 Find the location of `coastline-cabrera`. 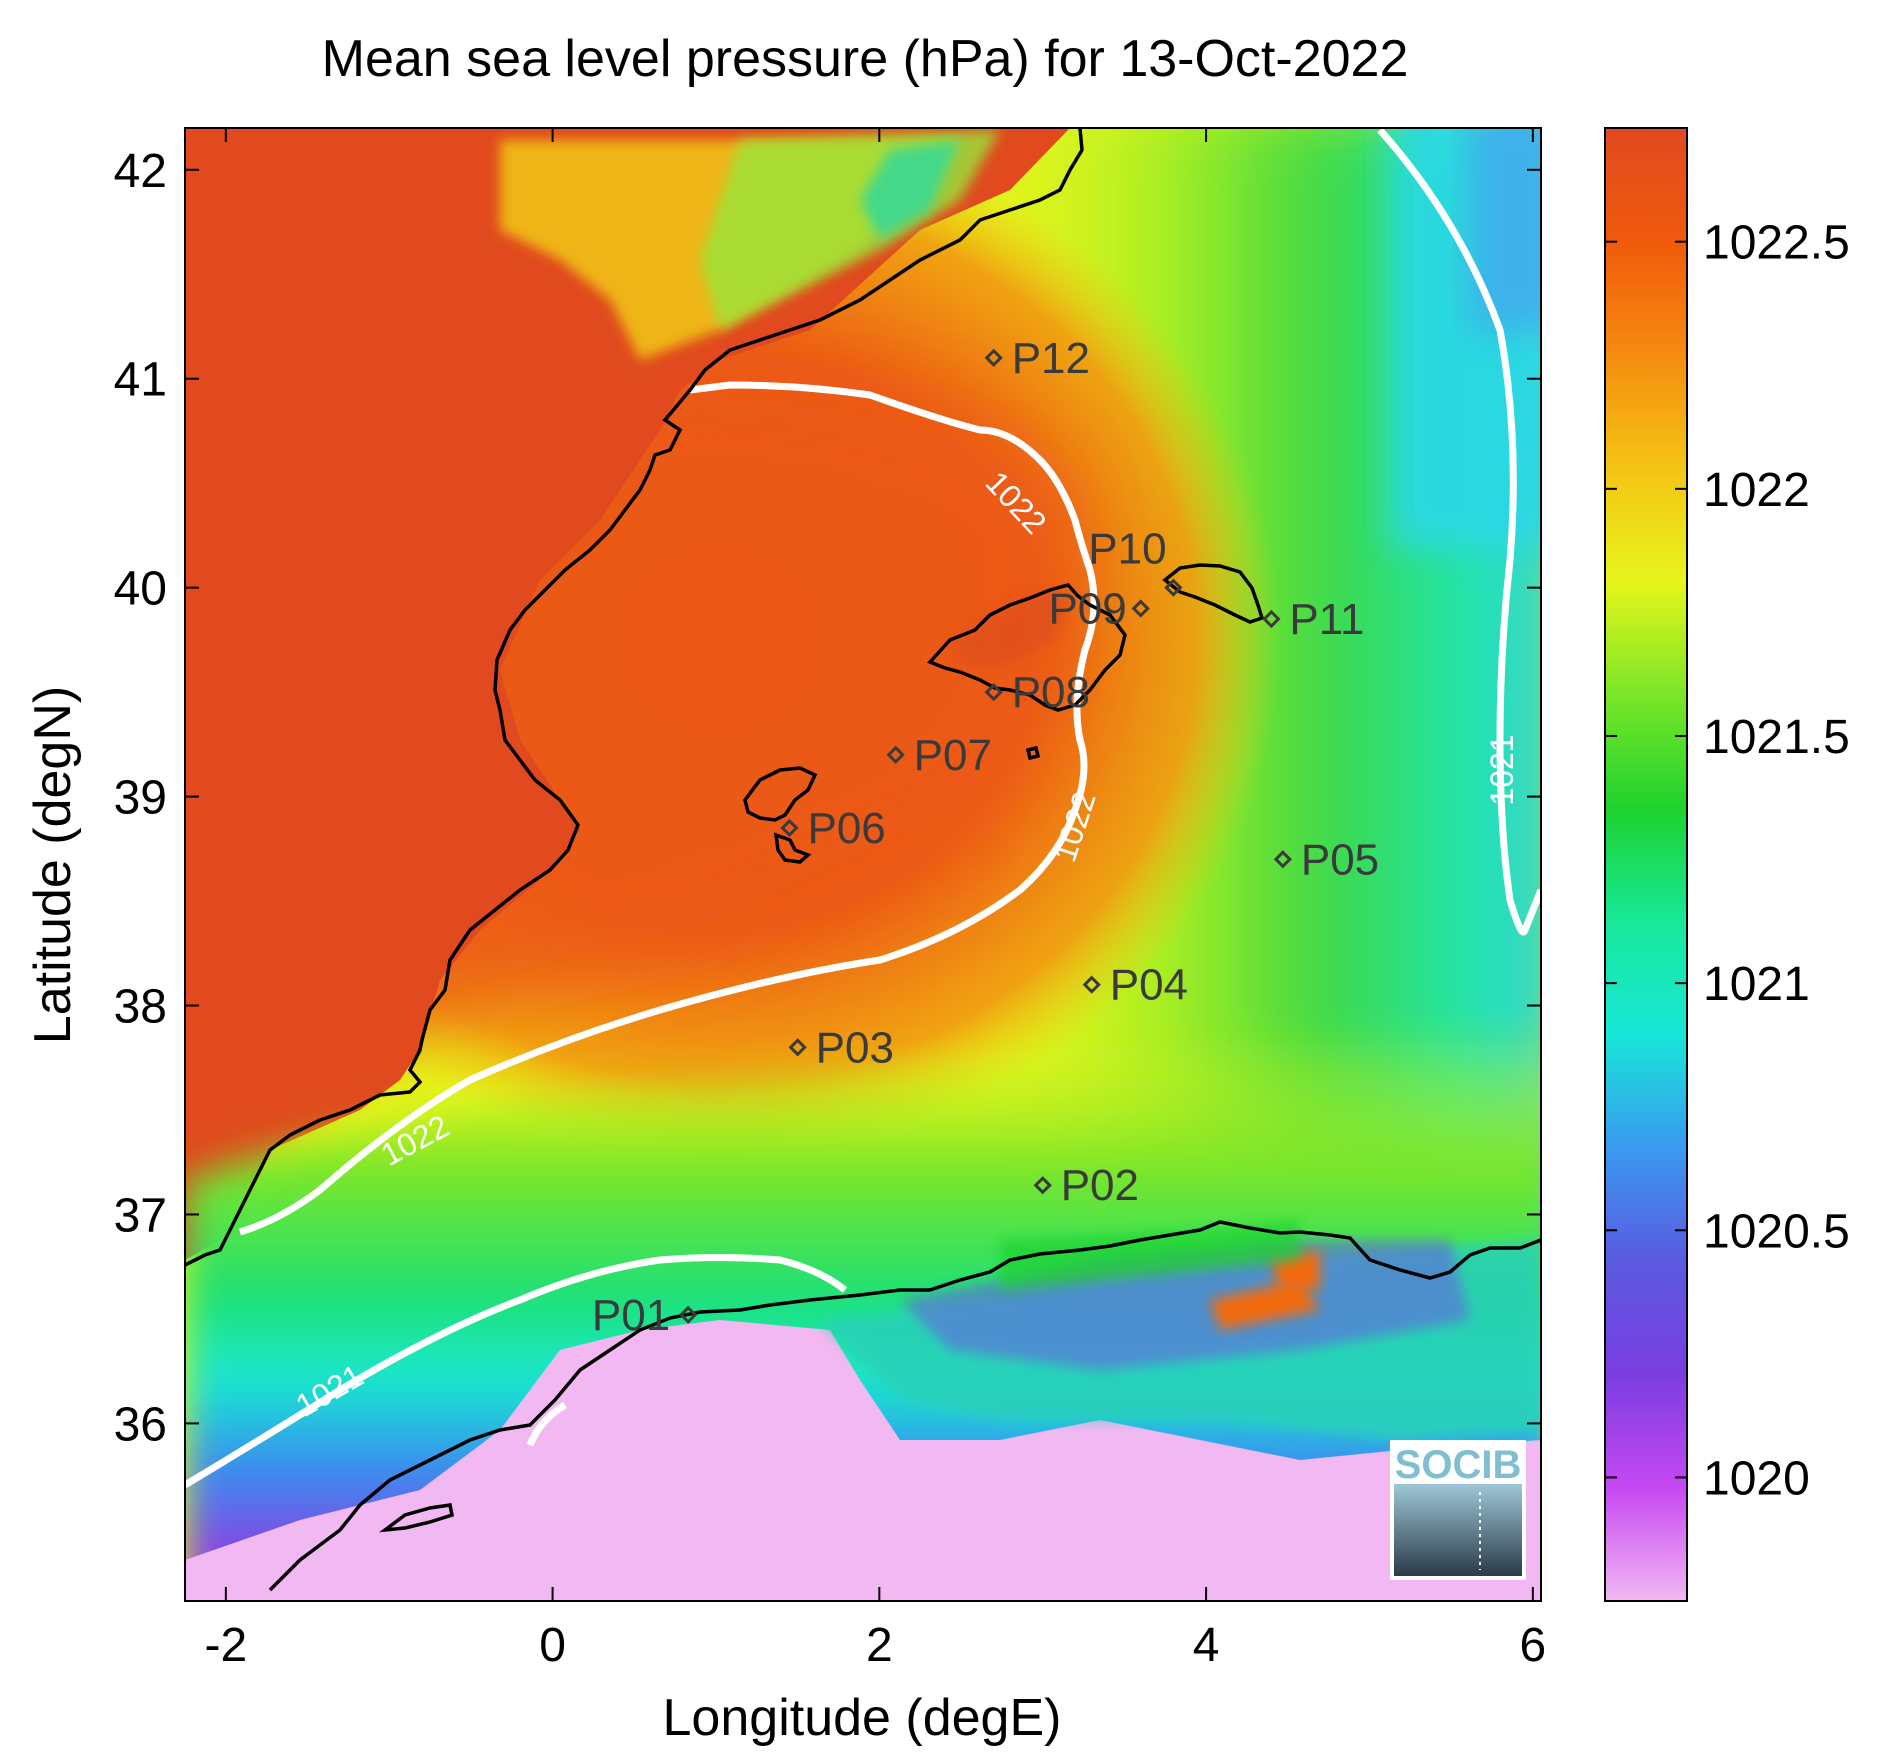

coastline-cabrera is located at coordinates (1033, 753).